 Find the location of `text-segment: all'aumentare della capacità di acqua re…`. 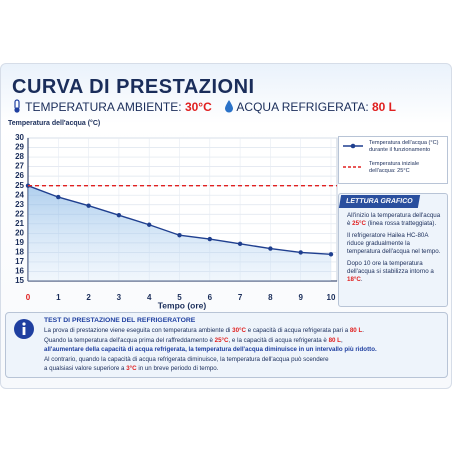

text-segment: all'aumentare della capacità di acqua re… is located at coordinates (210, 349).